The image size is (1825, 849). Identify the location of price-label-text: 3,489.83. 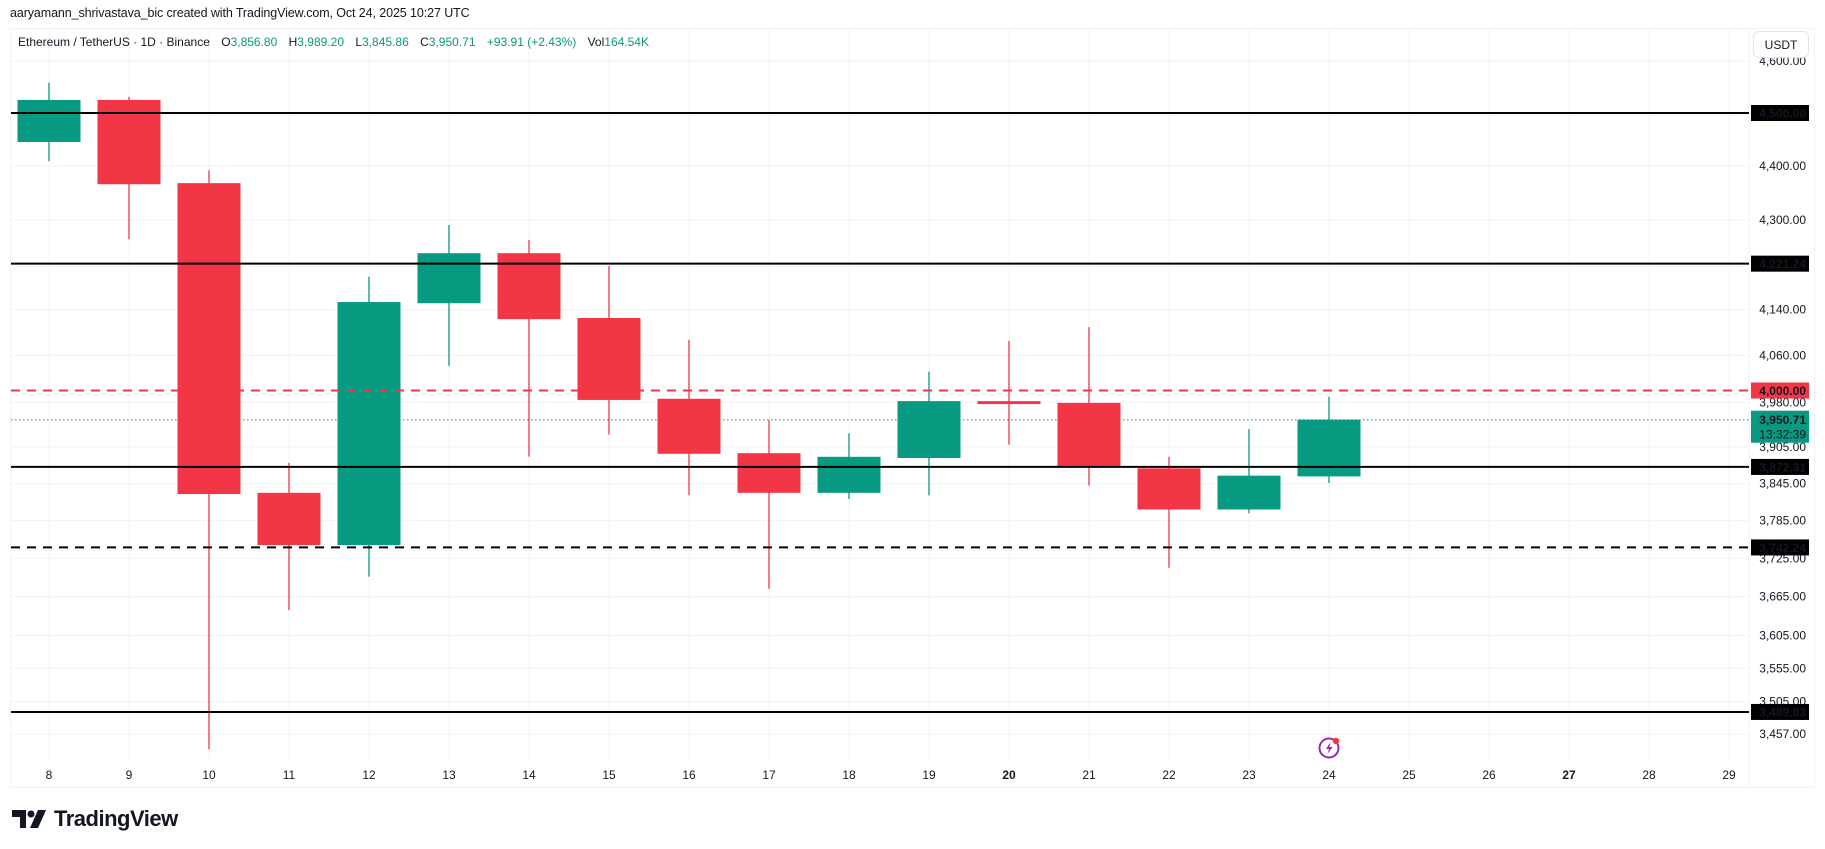
(1782, 712).